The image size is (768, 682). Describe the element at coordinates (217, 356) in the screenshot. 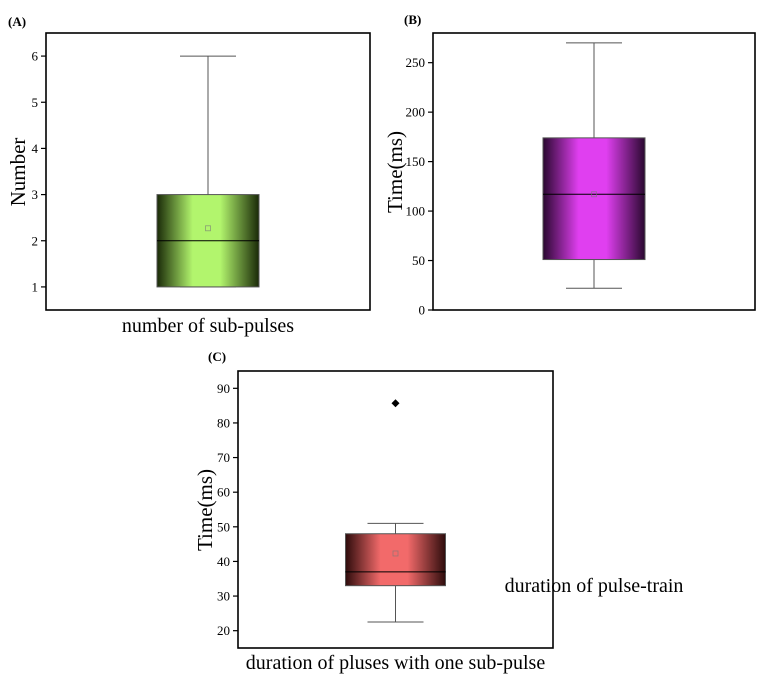

I see `panel-c-label: (C)` at that location.